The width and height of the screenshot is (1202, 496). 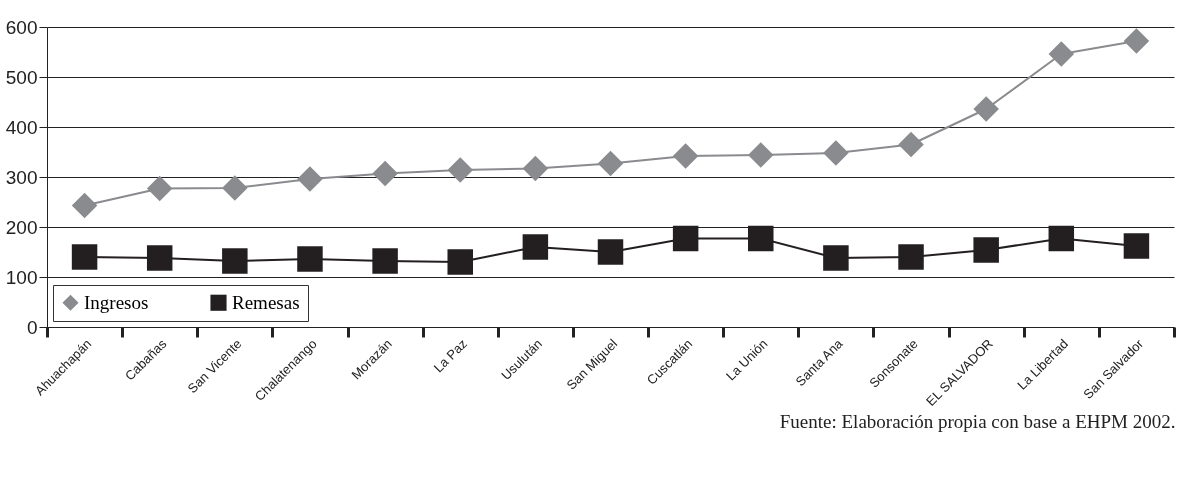 What do you see at coordinates (32, 327) in the screenshot?
I see `y-tick-label: 0` at bounding box center [32, 327].